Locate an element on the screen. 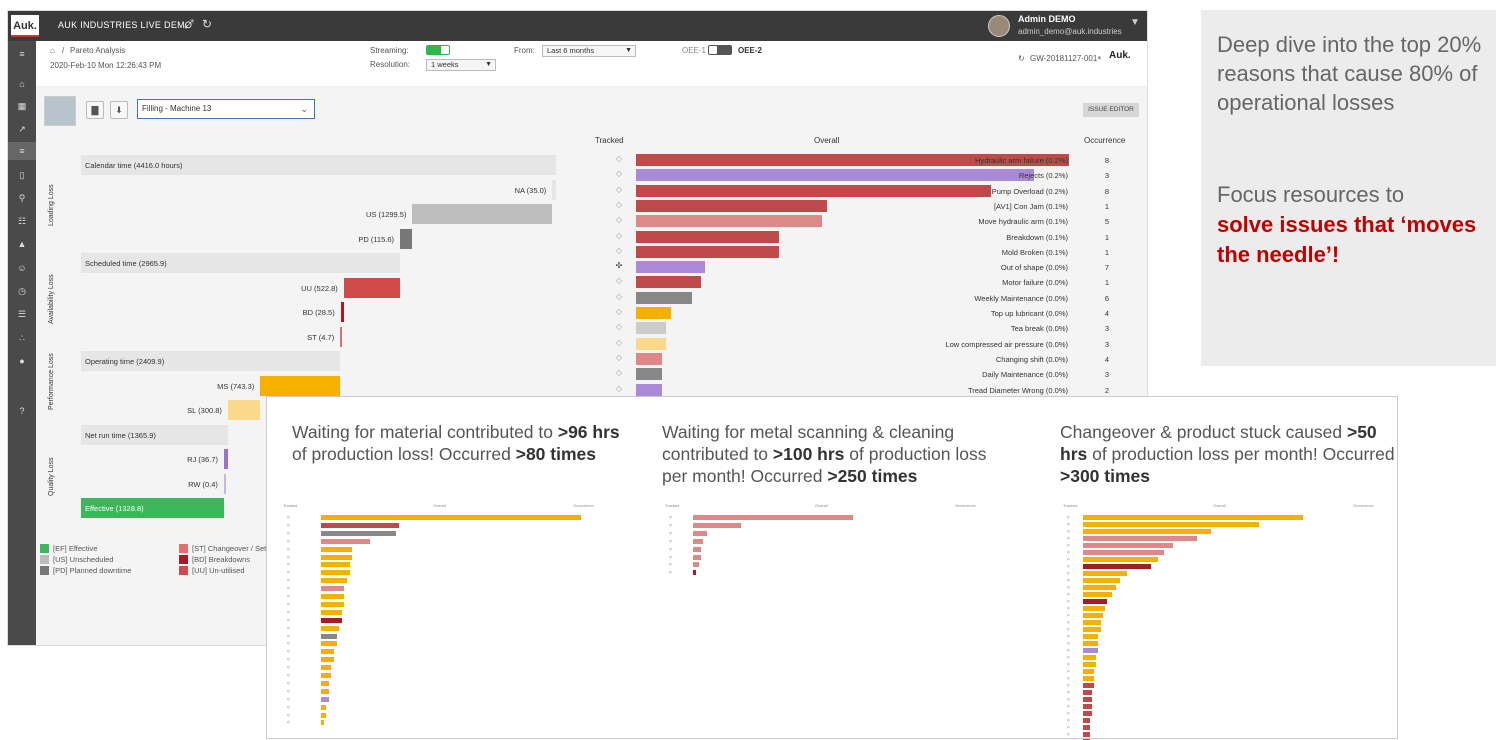 This screenshot has width=1501, height=740. chart-button: ▇ is located at coordinates (95, 110).